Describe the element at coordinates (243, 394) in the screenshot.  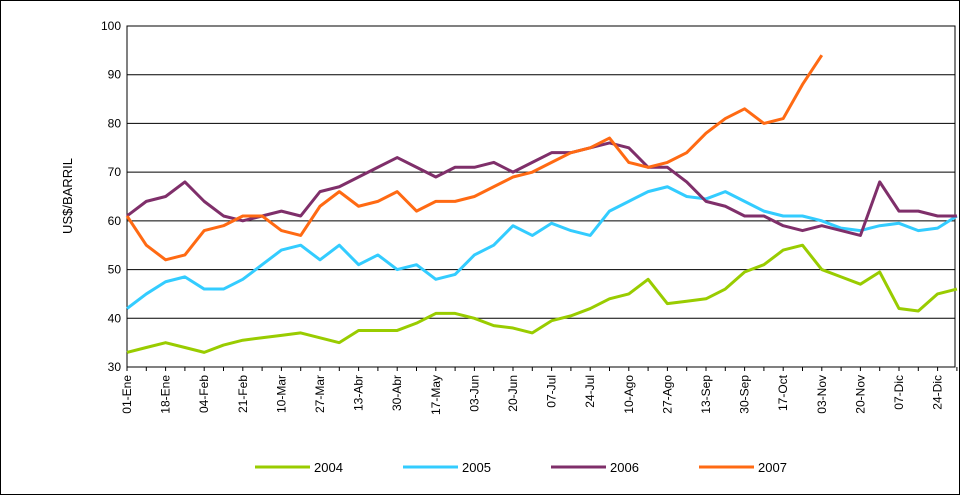
I see `x-tick-label: 21-Feb` at that location.